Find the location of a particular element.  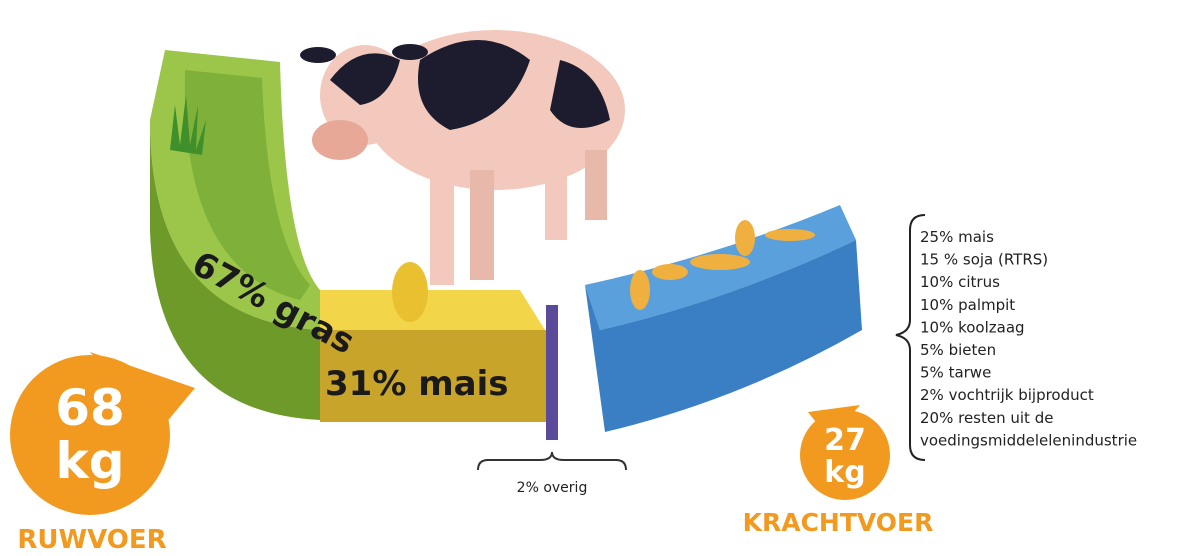

grass-icon is located at coordinates (188, 125).